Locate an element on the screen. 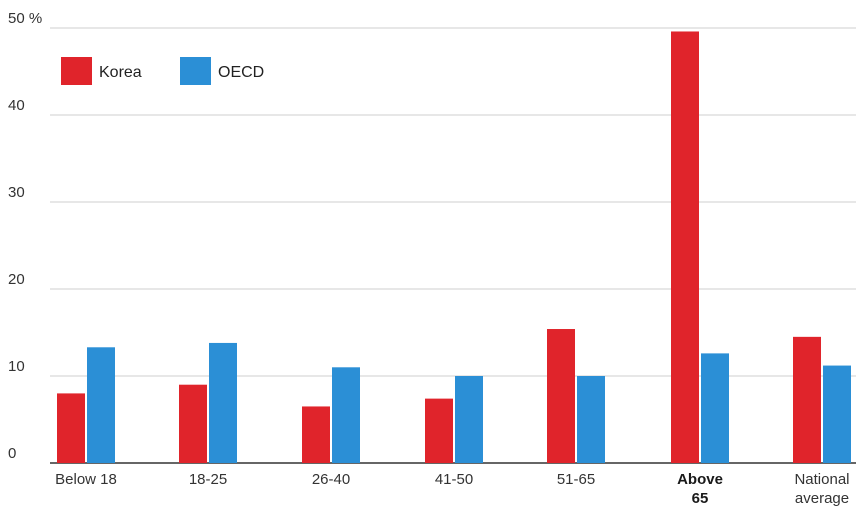 This screenshot has height=514, width=864. x-tick-label: National is located at coordinates (821, 479).